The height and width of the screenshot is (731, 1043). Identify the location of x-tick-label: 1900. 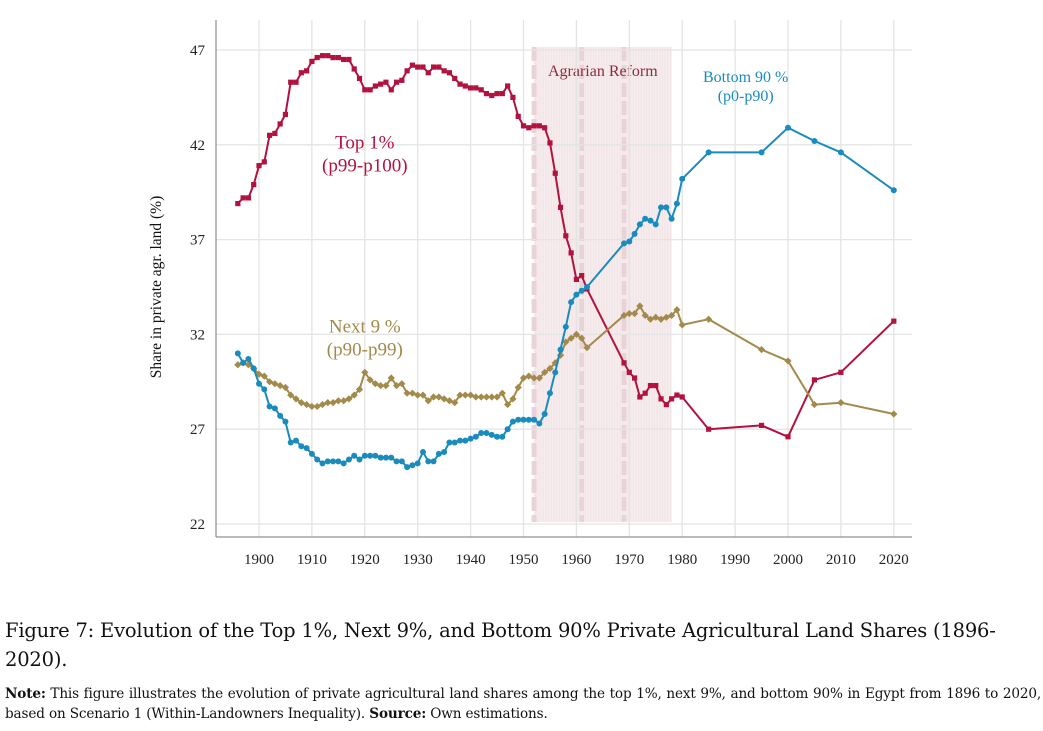
(259, 560).